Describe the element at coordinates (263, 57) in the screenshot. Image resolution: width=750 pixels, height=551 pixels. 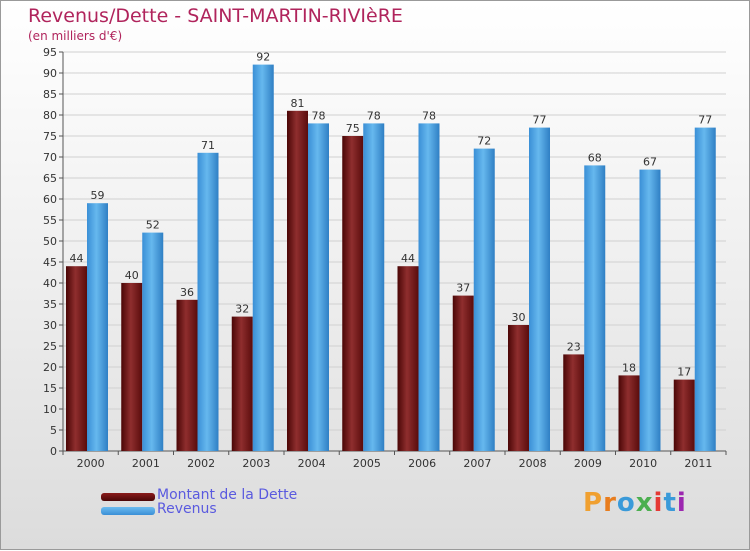
I see `data-label-revenus: 92` at that location.